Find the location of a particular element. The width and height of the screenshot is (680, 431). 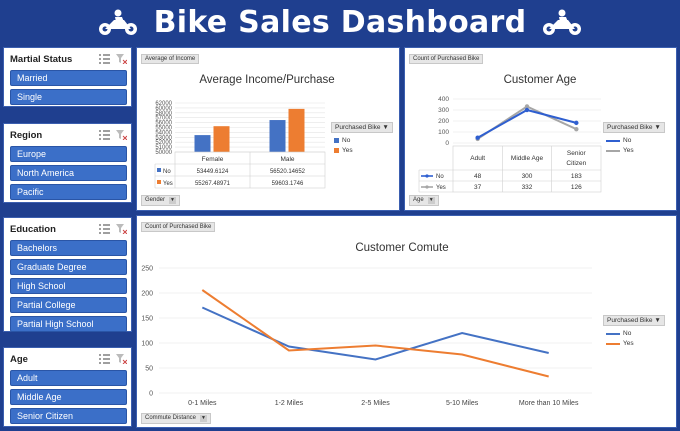

bar-yes-female is located at coordinates (221, 139).